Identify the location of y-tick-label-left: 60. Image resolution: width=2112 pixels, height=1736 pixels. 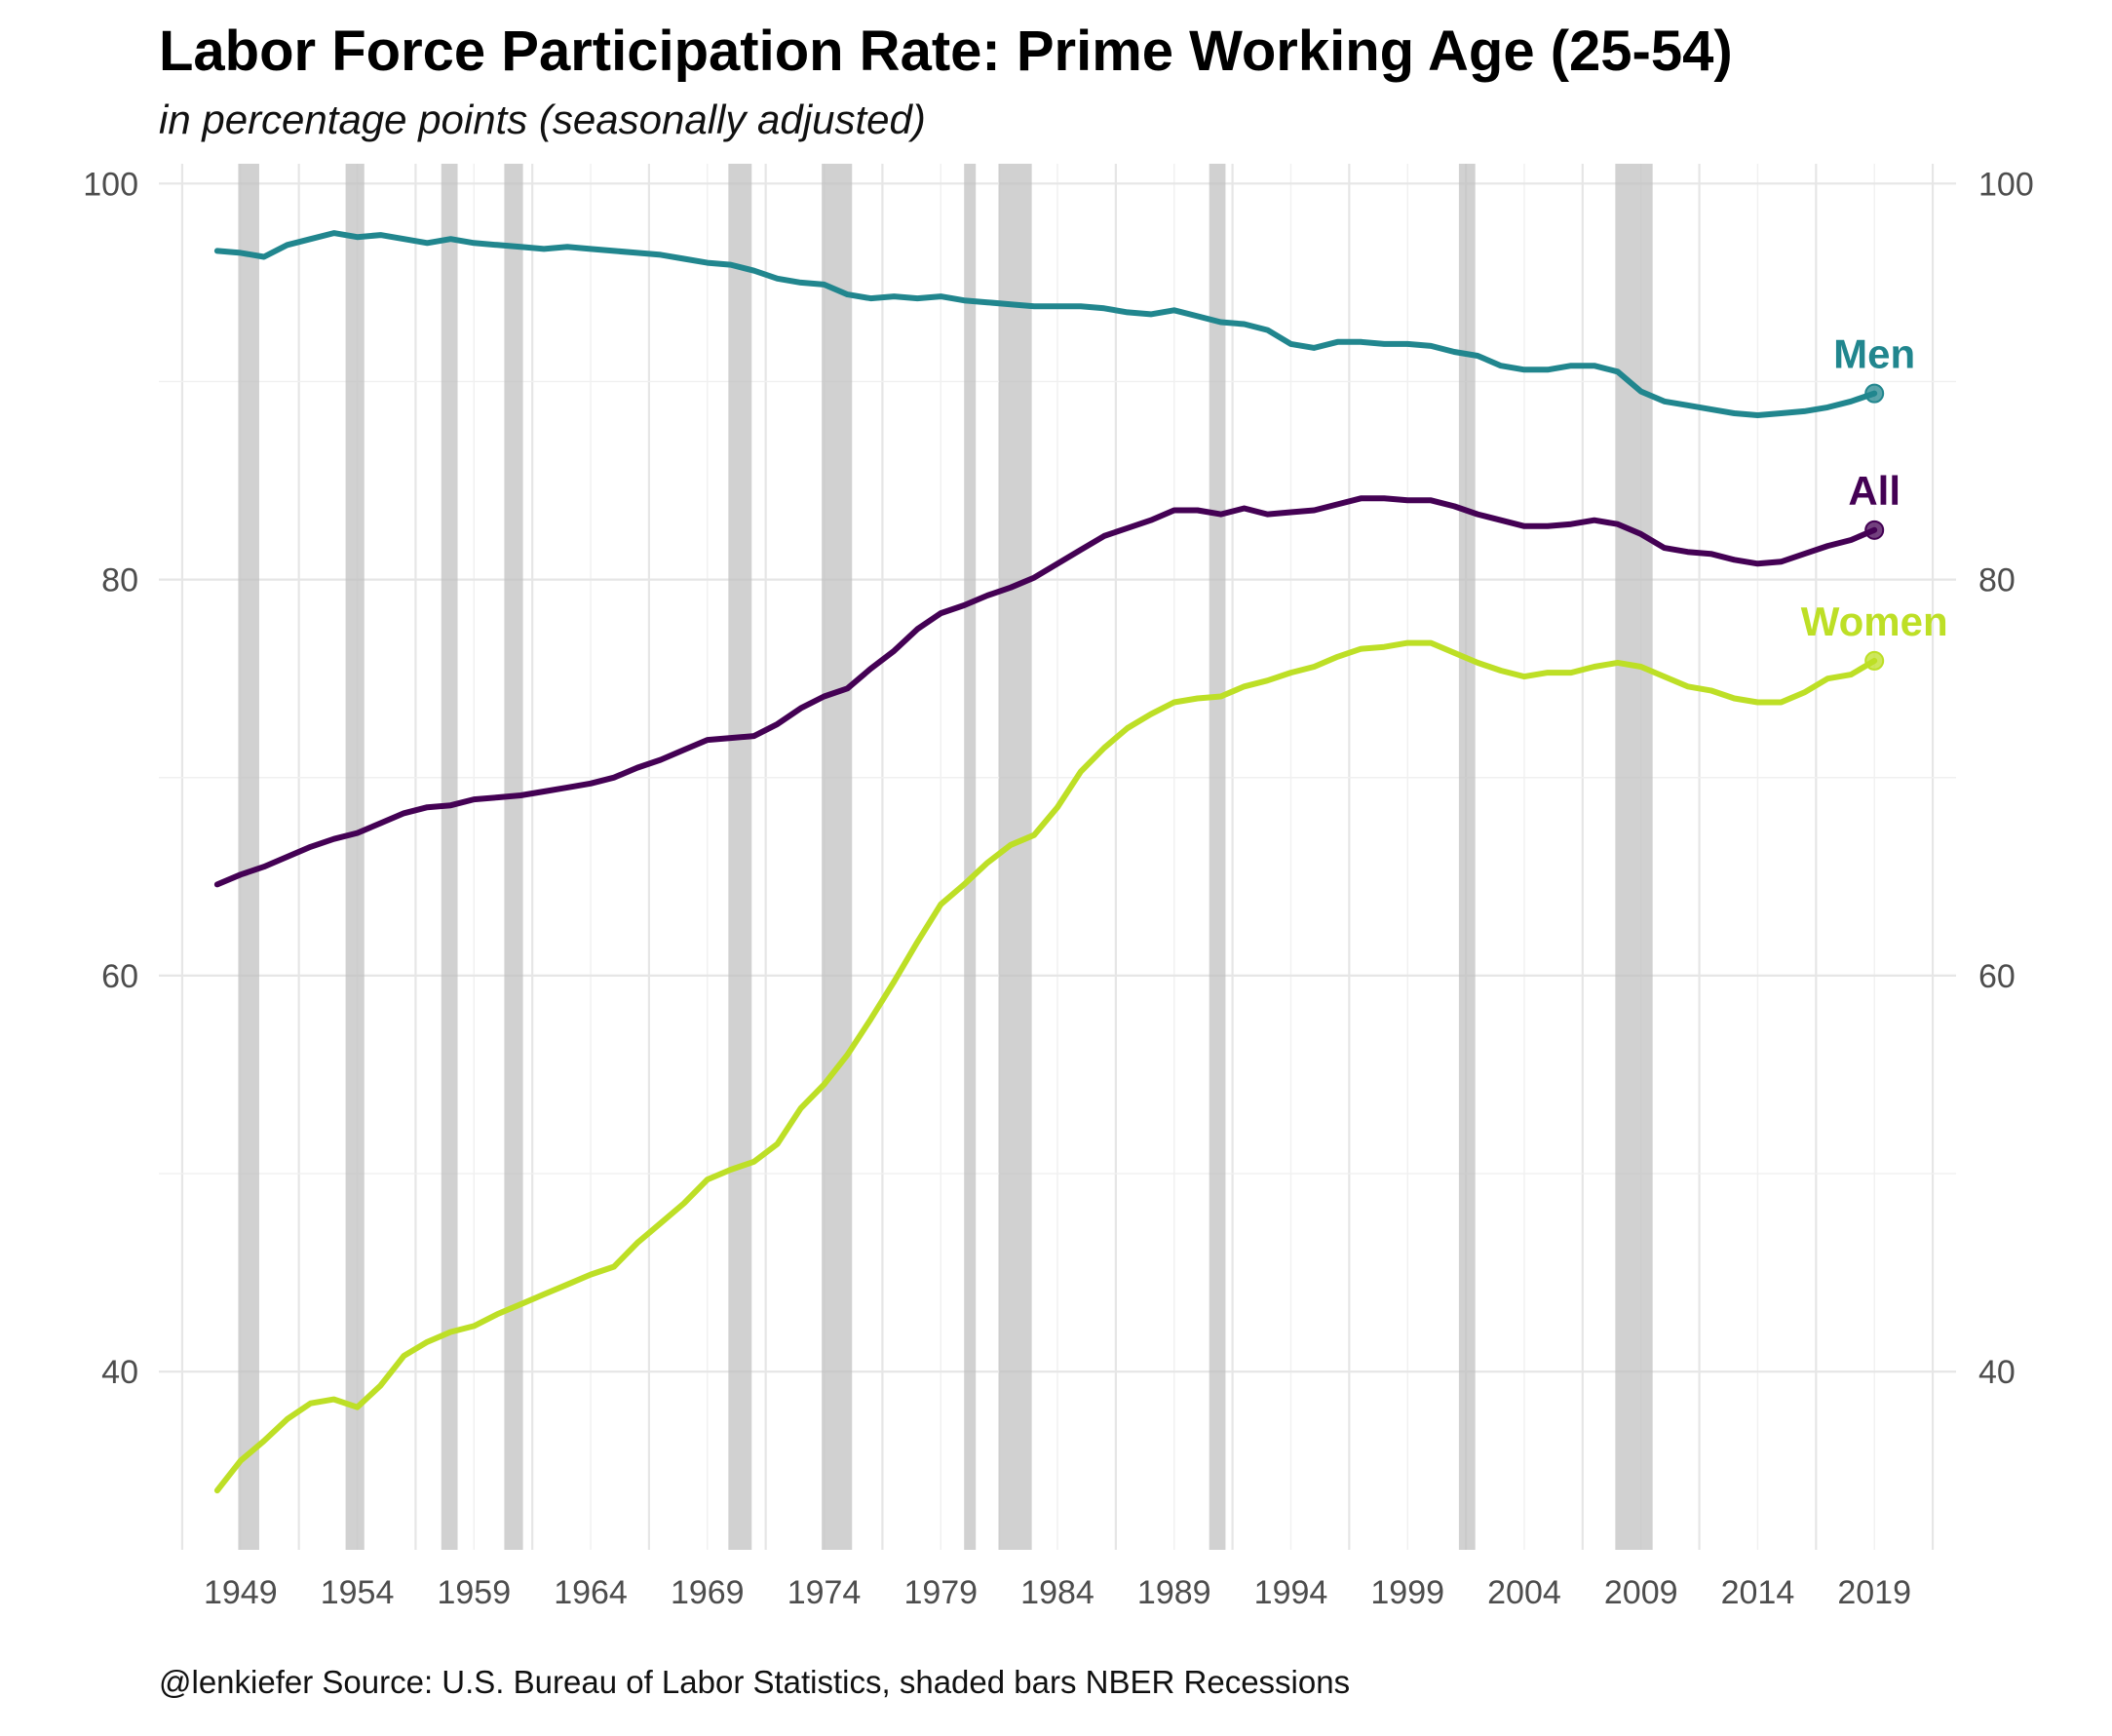
(120, 976).